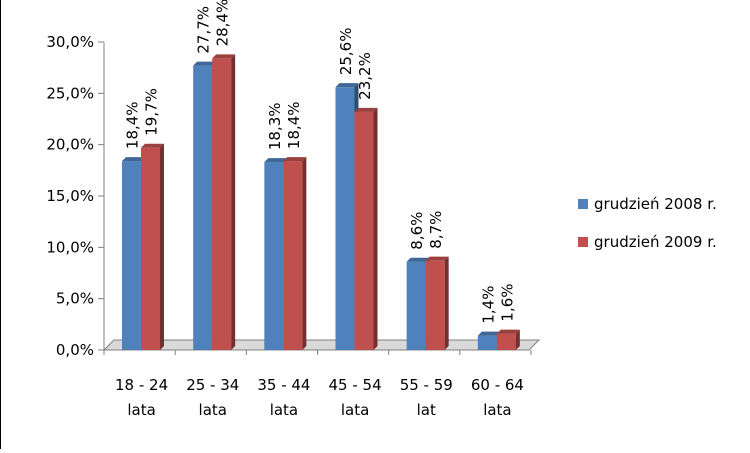 This screenshot has width=750, height=453. I want to click on chart-floor, so click(321, 345).